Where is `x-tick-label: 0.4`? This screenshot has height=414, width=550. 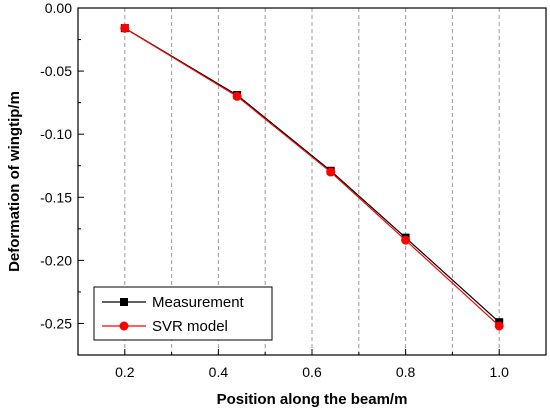
x-tick-label: 0.4 is located at coordinates (219, 372).